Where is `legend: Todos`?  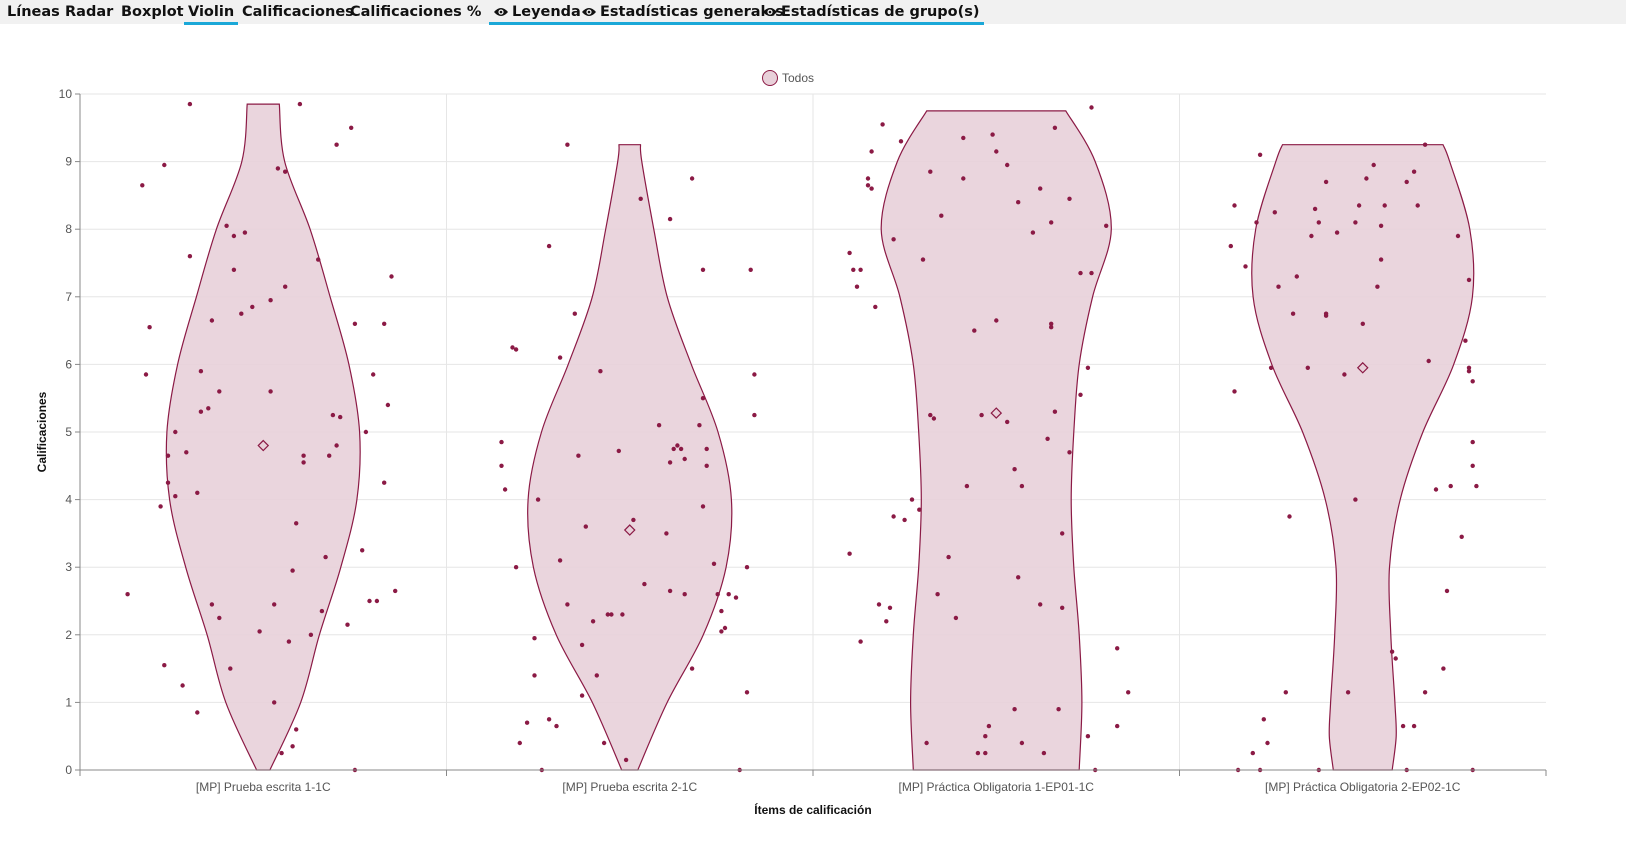
legend: Todos is located at coordinates (788, 78).